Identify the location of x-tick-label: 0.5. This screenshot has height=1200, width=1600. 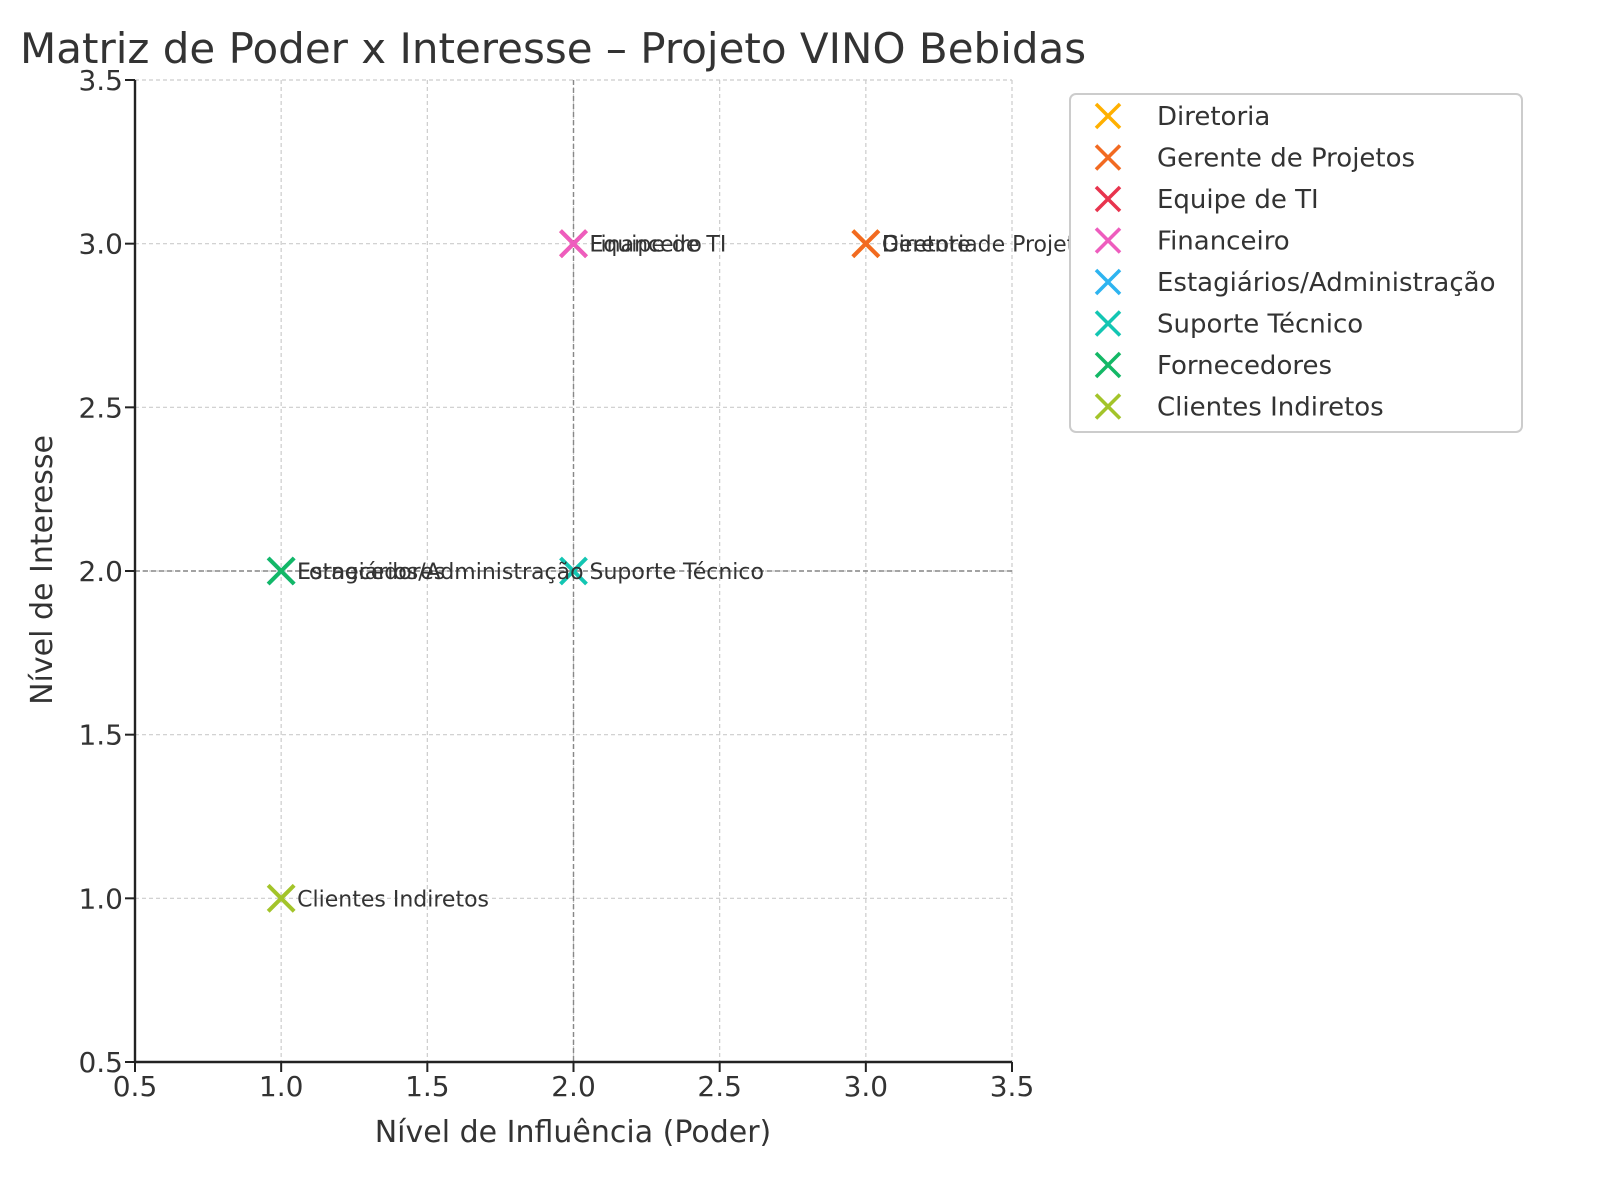
(135, 1086).